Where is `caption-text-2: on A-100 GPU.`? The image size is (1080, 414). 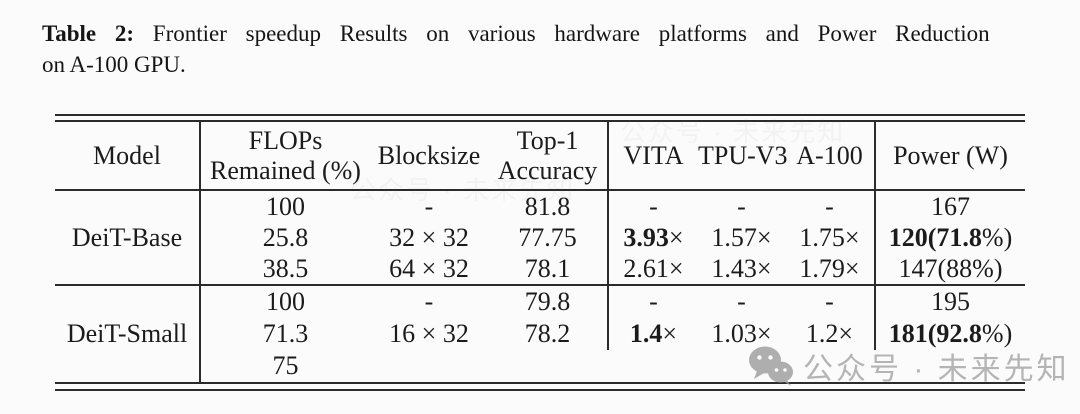 caption-text-2: on A-100 GPU. is located at coordinates (114, 64).